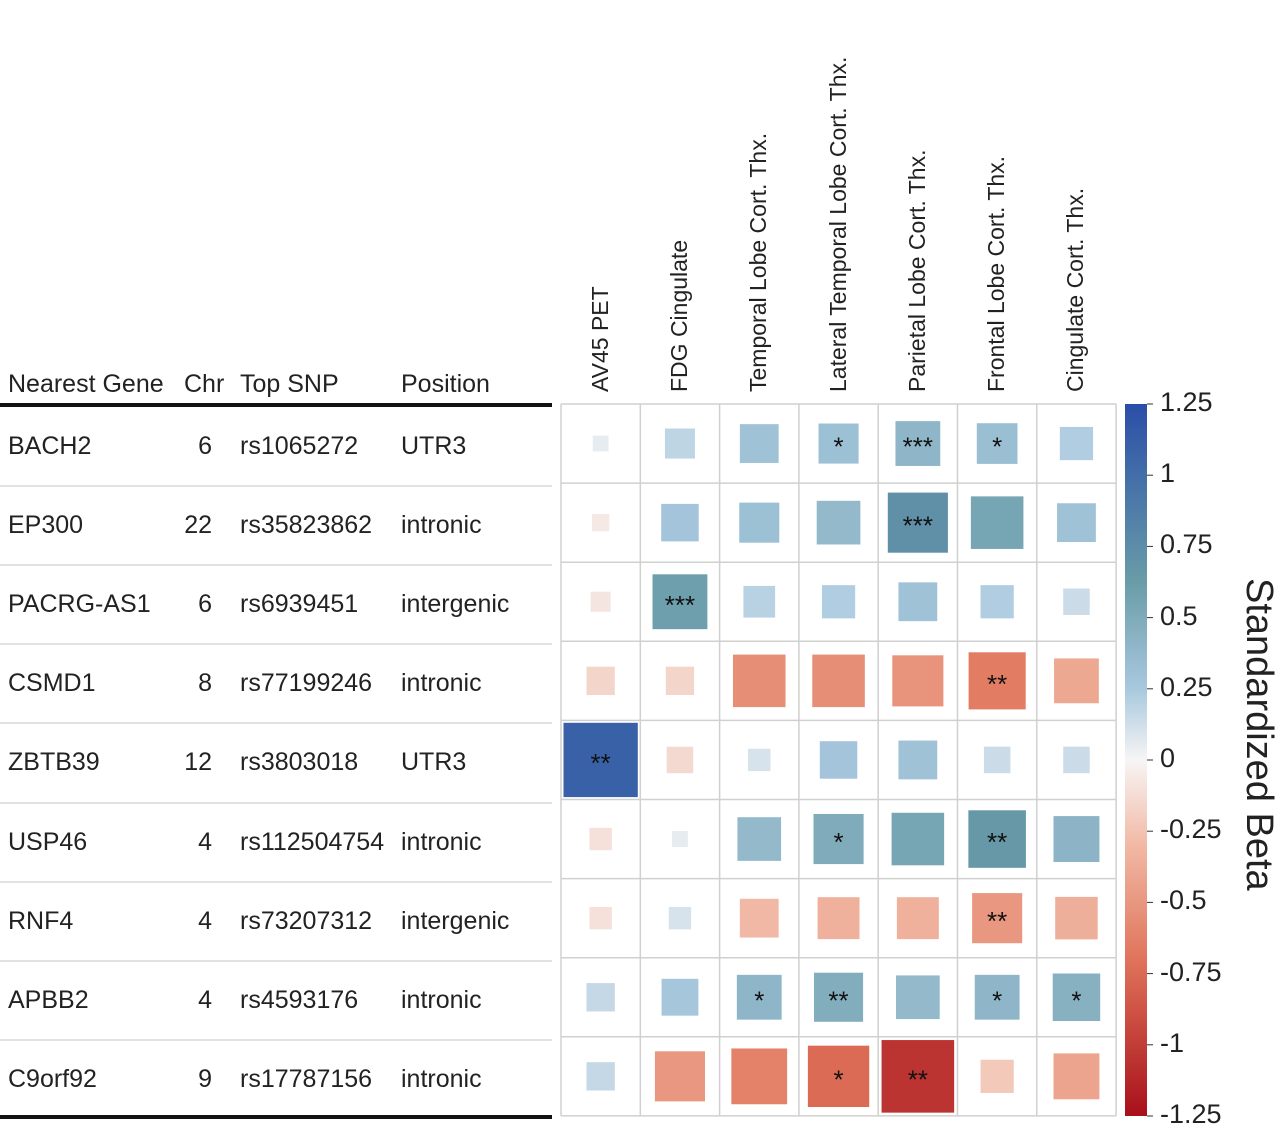 This screenshot has height=1131, width=1280. Describe the element at coordinates (205, 1078) in the screenshot. I see `chr-cell: 9` at that location.